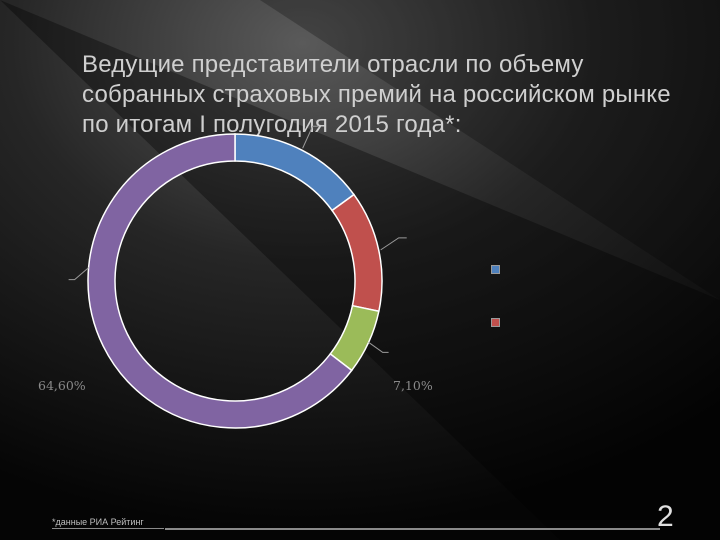 The width and height of the screenshot is (720, 540). Describe the element at coordinates (412, 529) in the screenshot. I see `footer-rule` at that location.